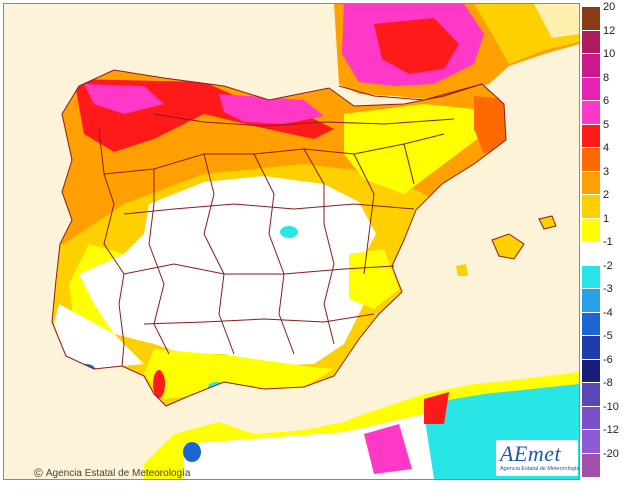  What do you see at coordinates (608, 312) in the screenshot?
I see `legend-label: -4` at bounding box center [608, 312].